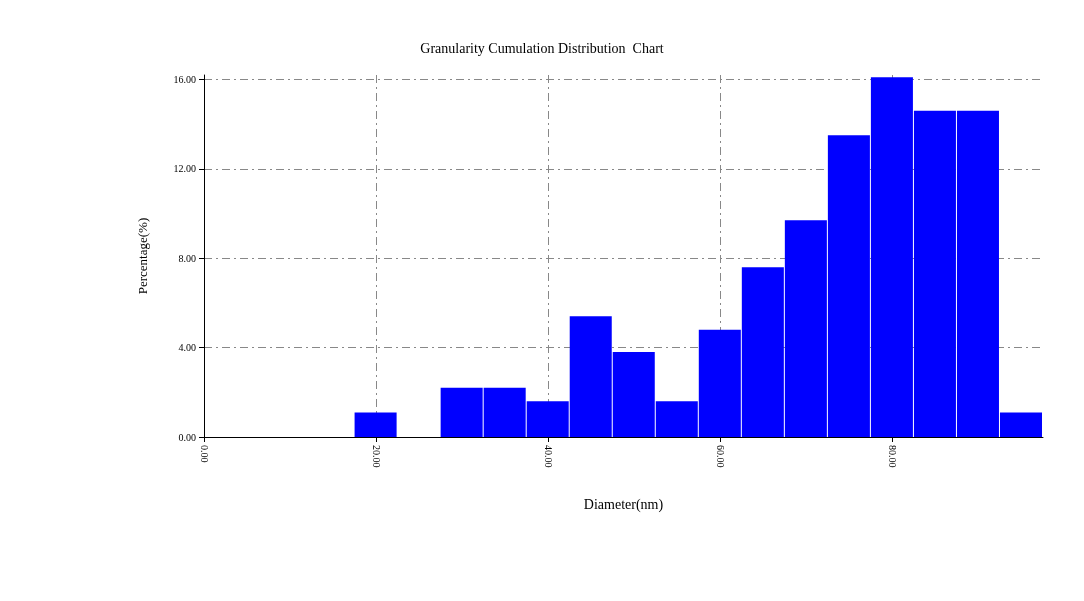 The height and width of the screenshot is (601, 1084). Describe the element at coordinates (720, 456) in the screenshot. I see `x-tick-label: 60.00` at that location.